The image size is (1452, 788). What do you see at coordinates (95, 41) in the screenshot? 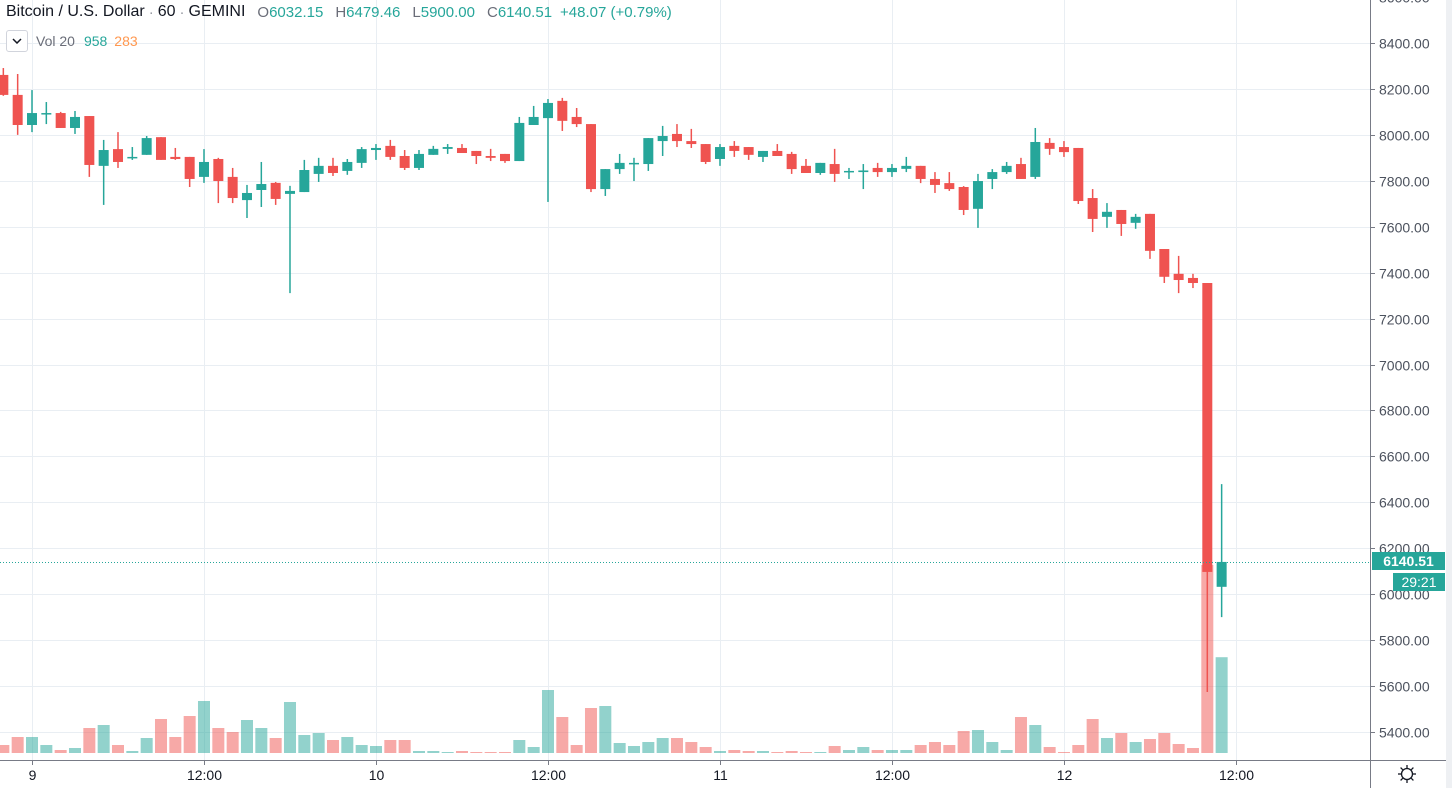
I see `volume-value: 958` at bounding box center [95, 41].